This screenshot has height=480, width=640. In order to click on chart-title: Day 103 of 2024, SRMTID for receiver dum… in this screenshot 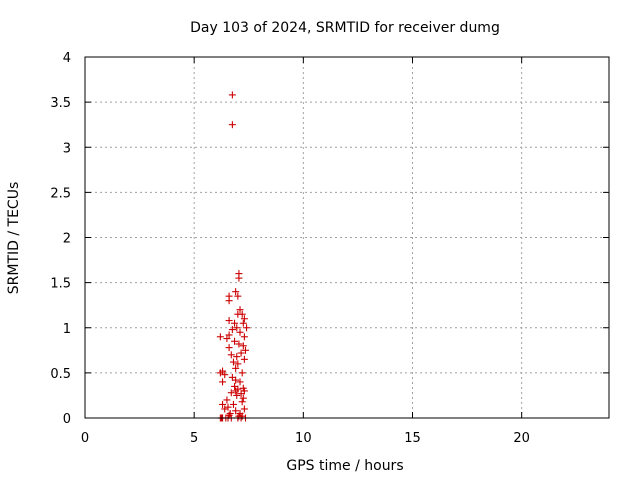, I will do `click(345, 28)`.